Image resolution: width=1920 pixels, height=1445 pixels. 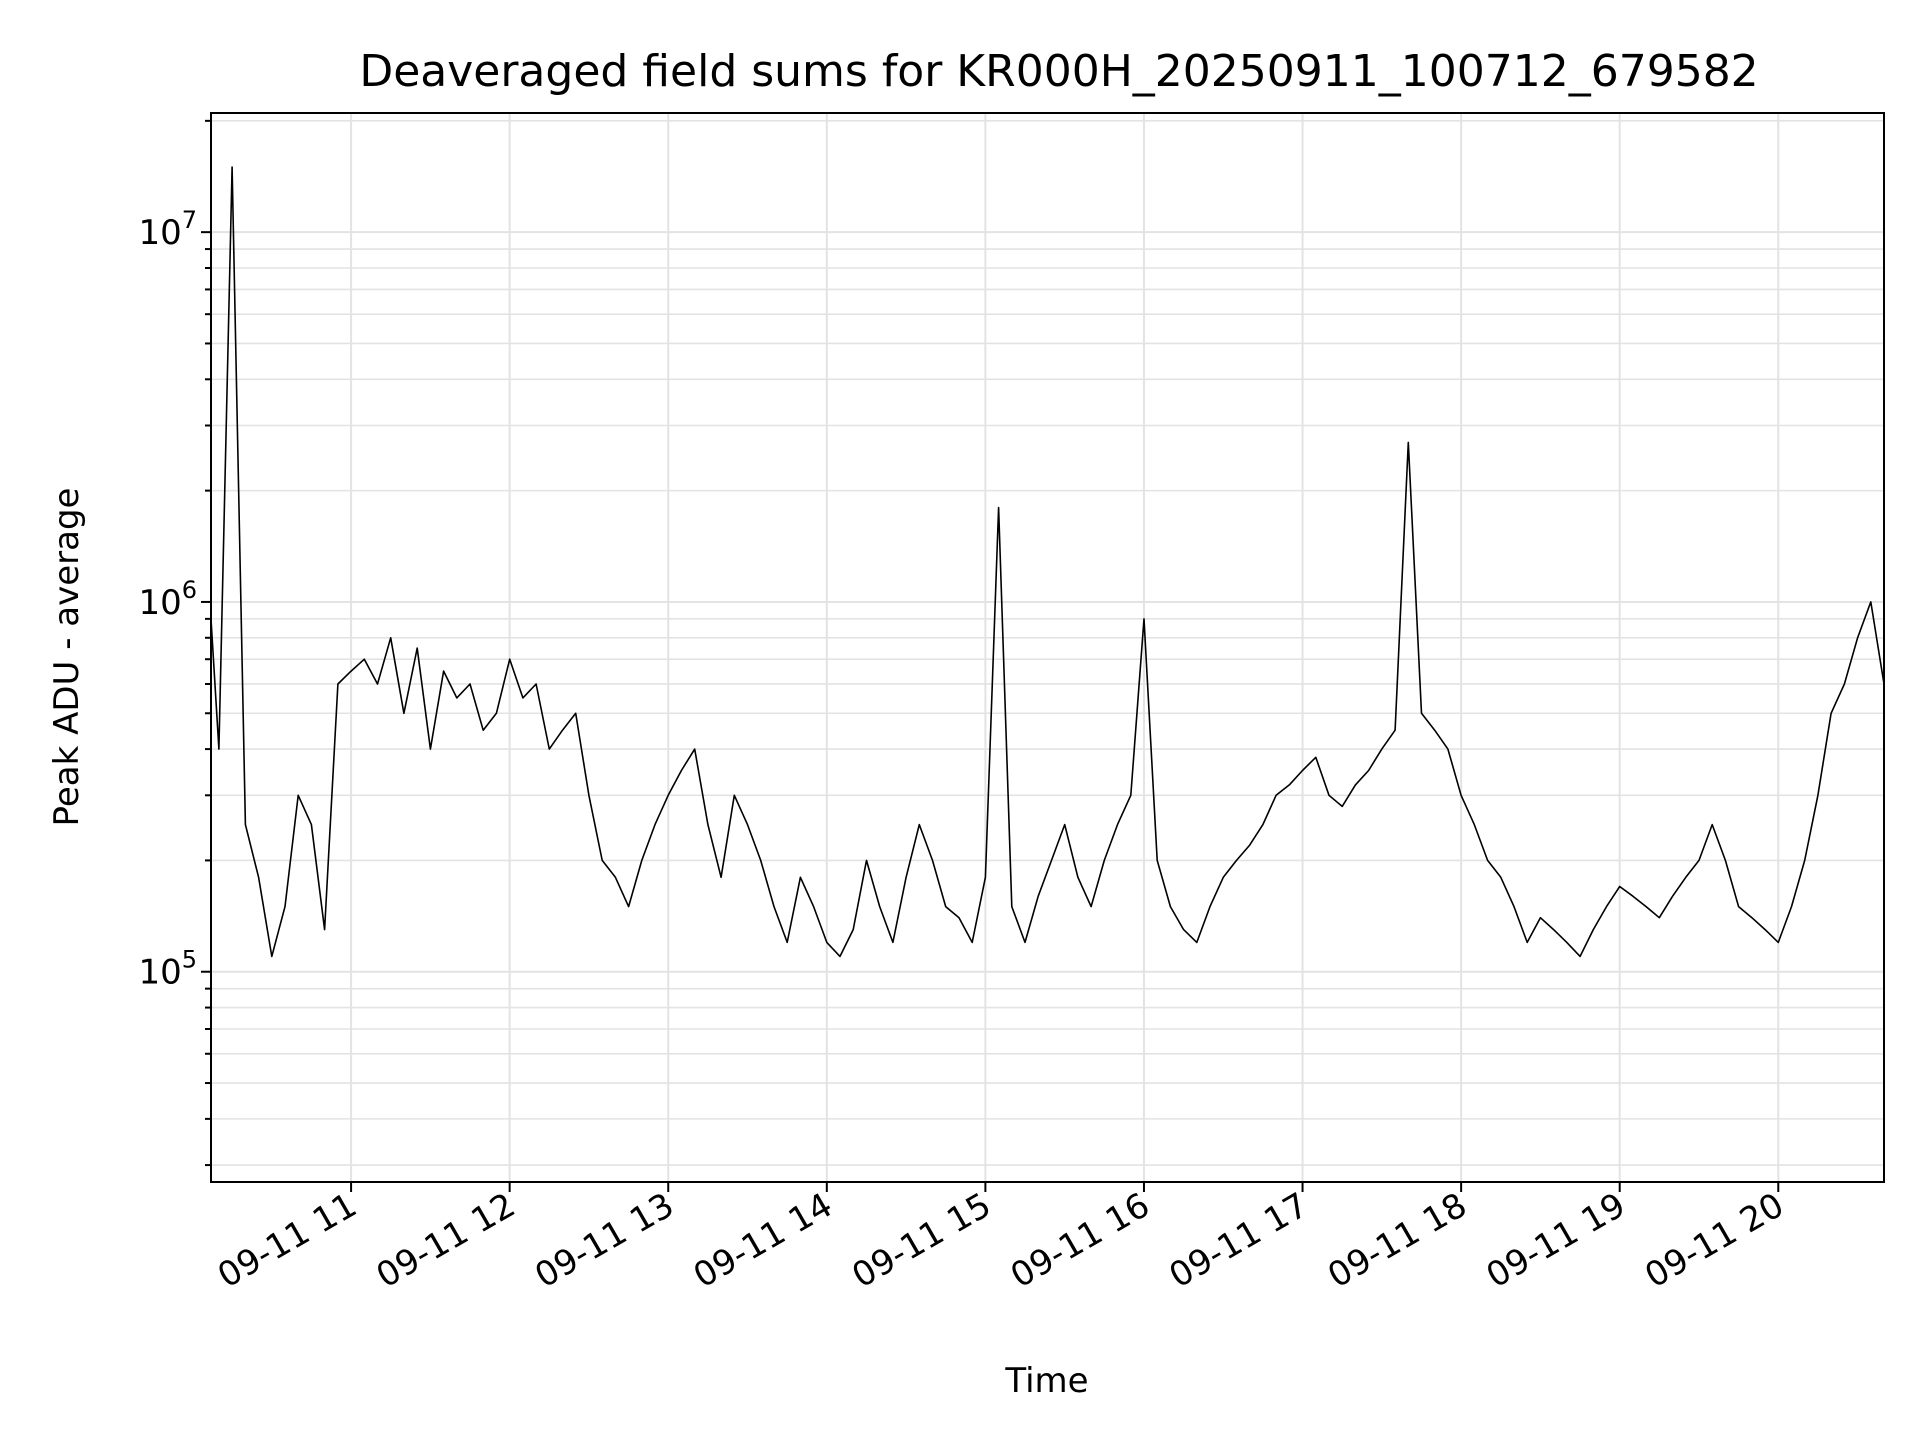 I want to click on x-tick-label: 09-11 16, so click(x=1080, y=1240).